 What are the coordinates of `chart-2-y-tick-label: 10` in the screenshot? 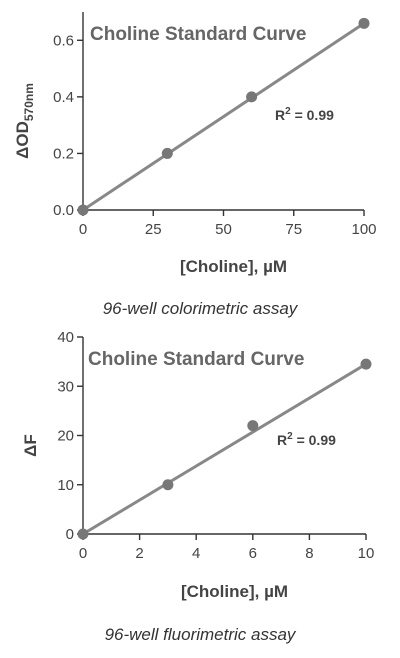 It's located at (65, 485).